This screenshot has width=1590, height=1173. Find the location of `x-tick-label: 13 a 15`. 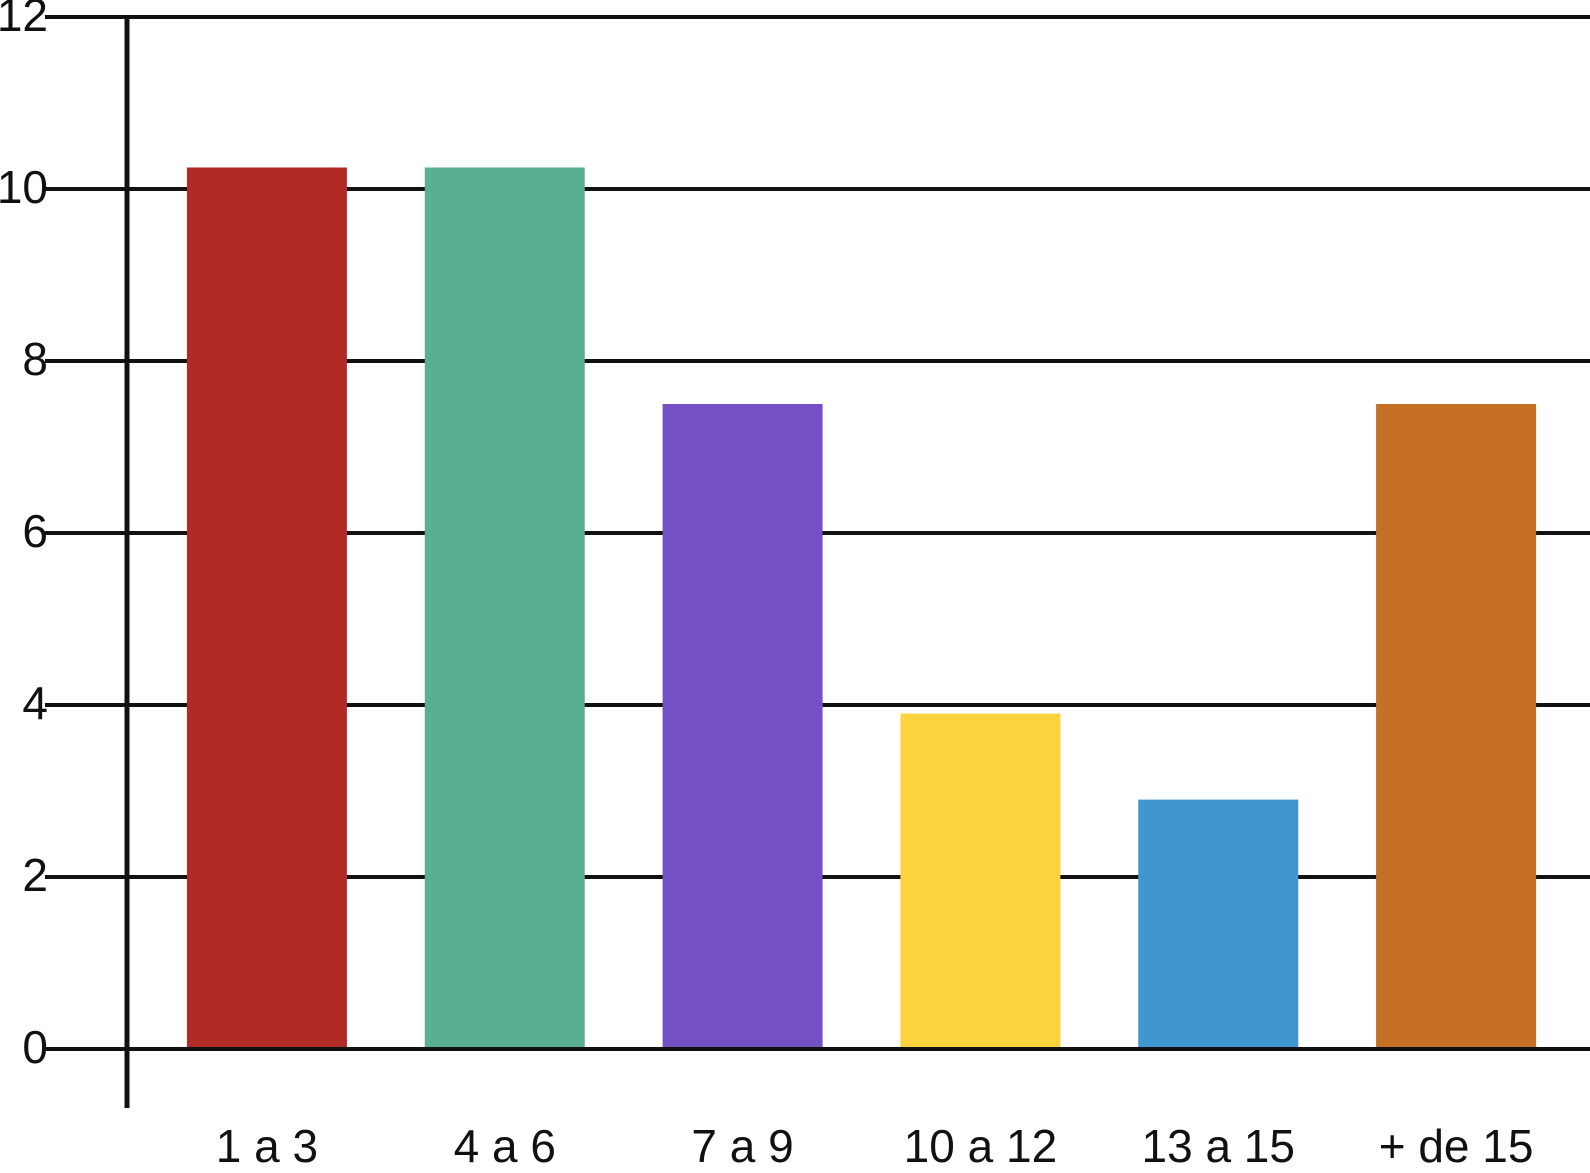

x-tick-label: 13 a 15 is located at coordinates (1218, 1146).